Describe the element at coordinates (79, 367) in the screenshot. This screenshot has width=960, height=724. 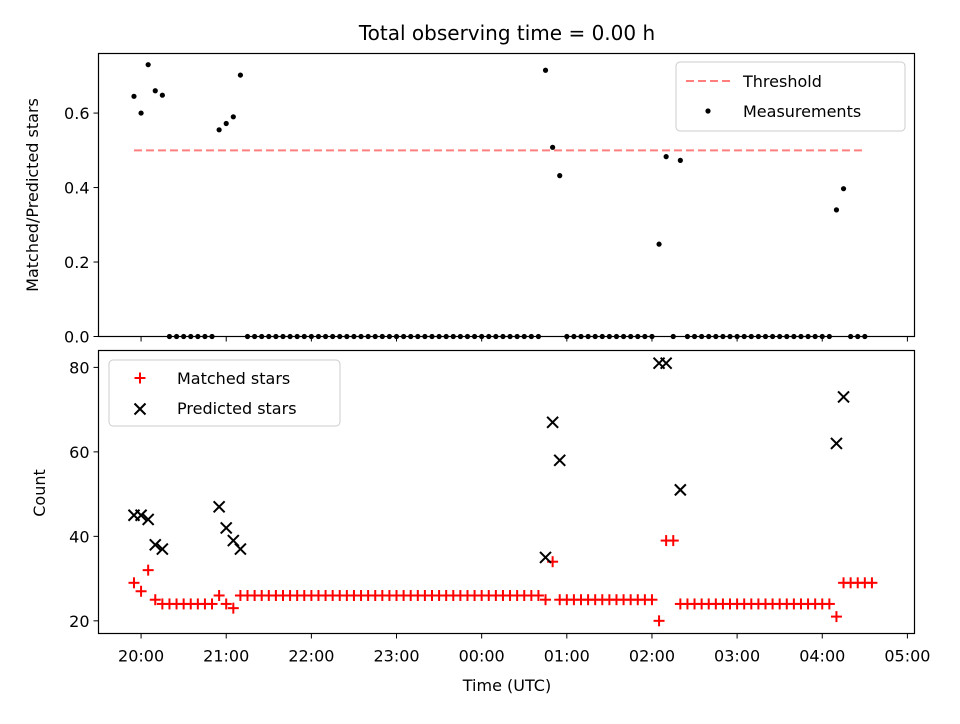
I see `y-tick-label: 80` at that location.